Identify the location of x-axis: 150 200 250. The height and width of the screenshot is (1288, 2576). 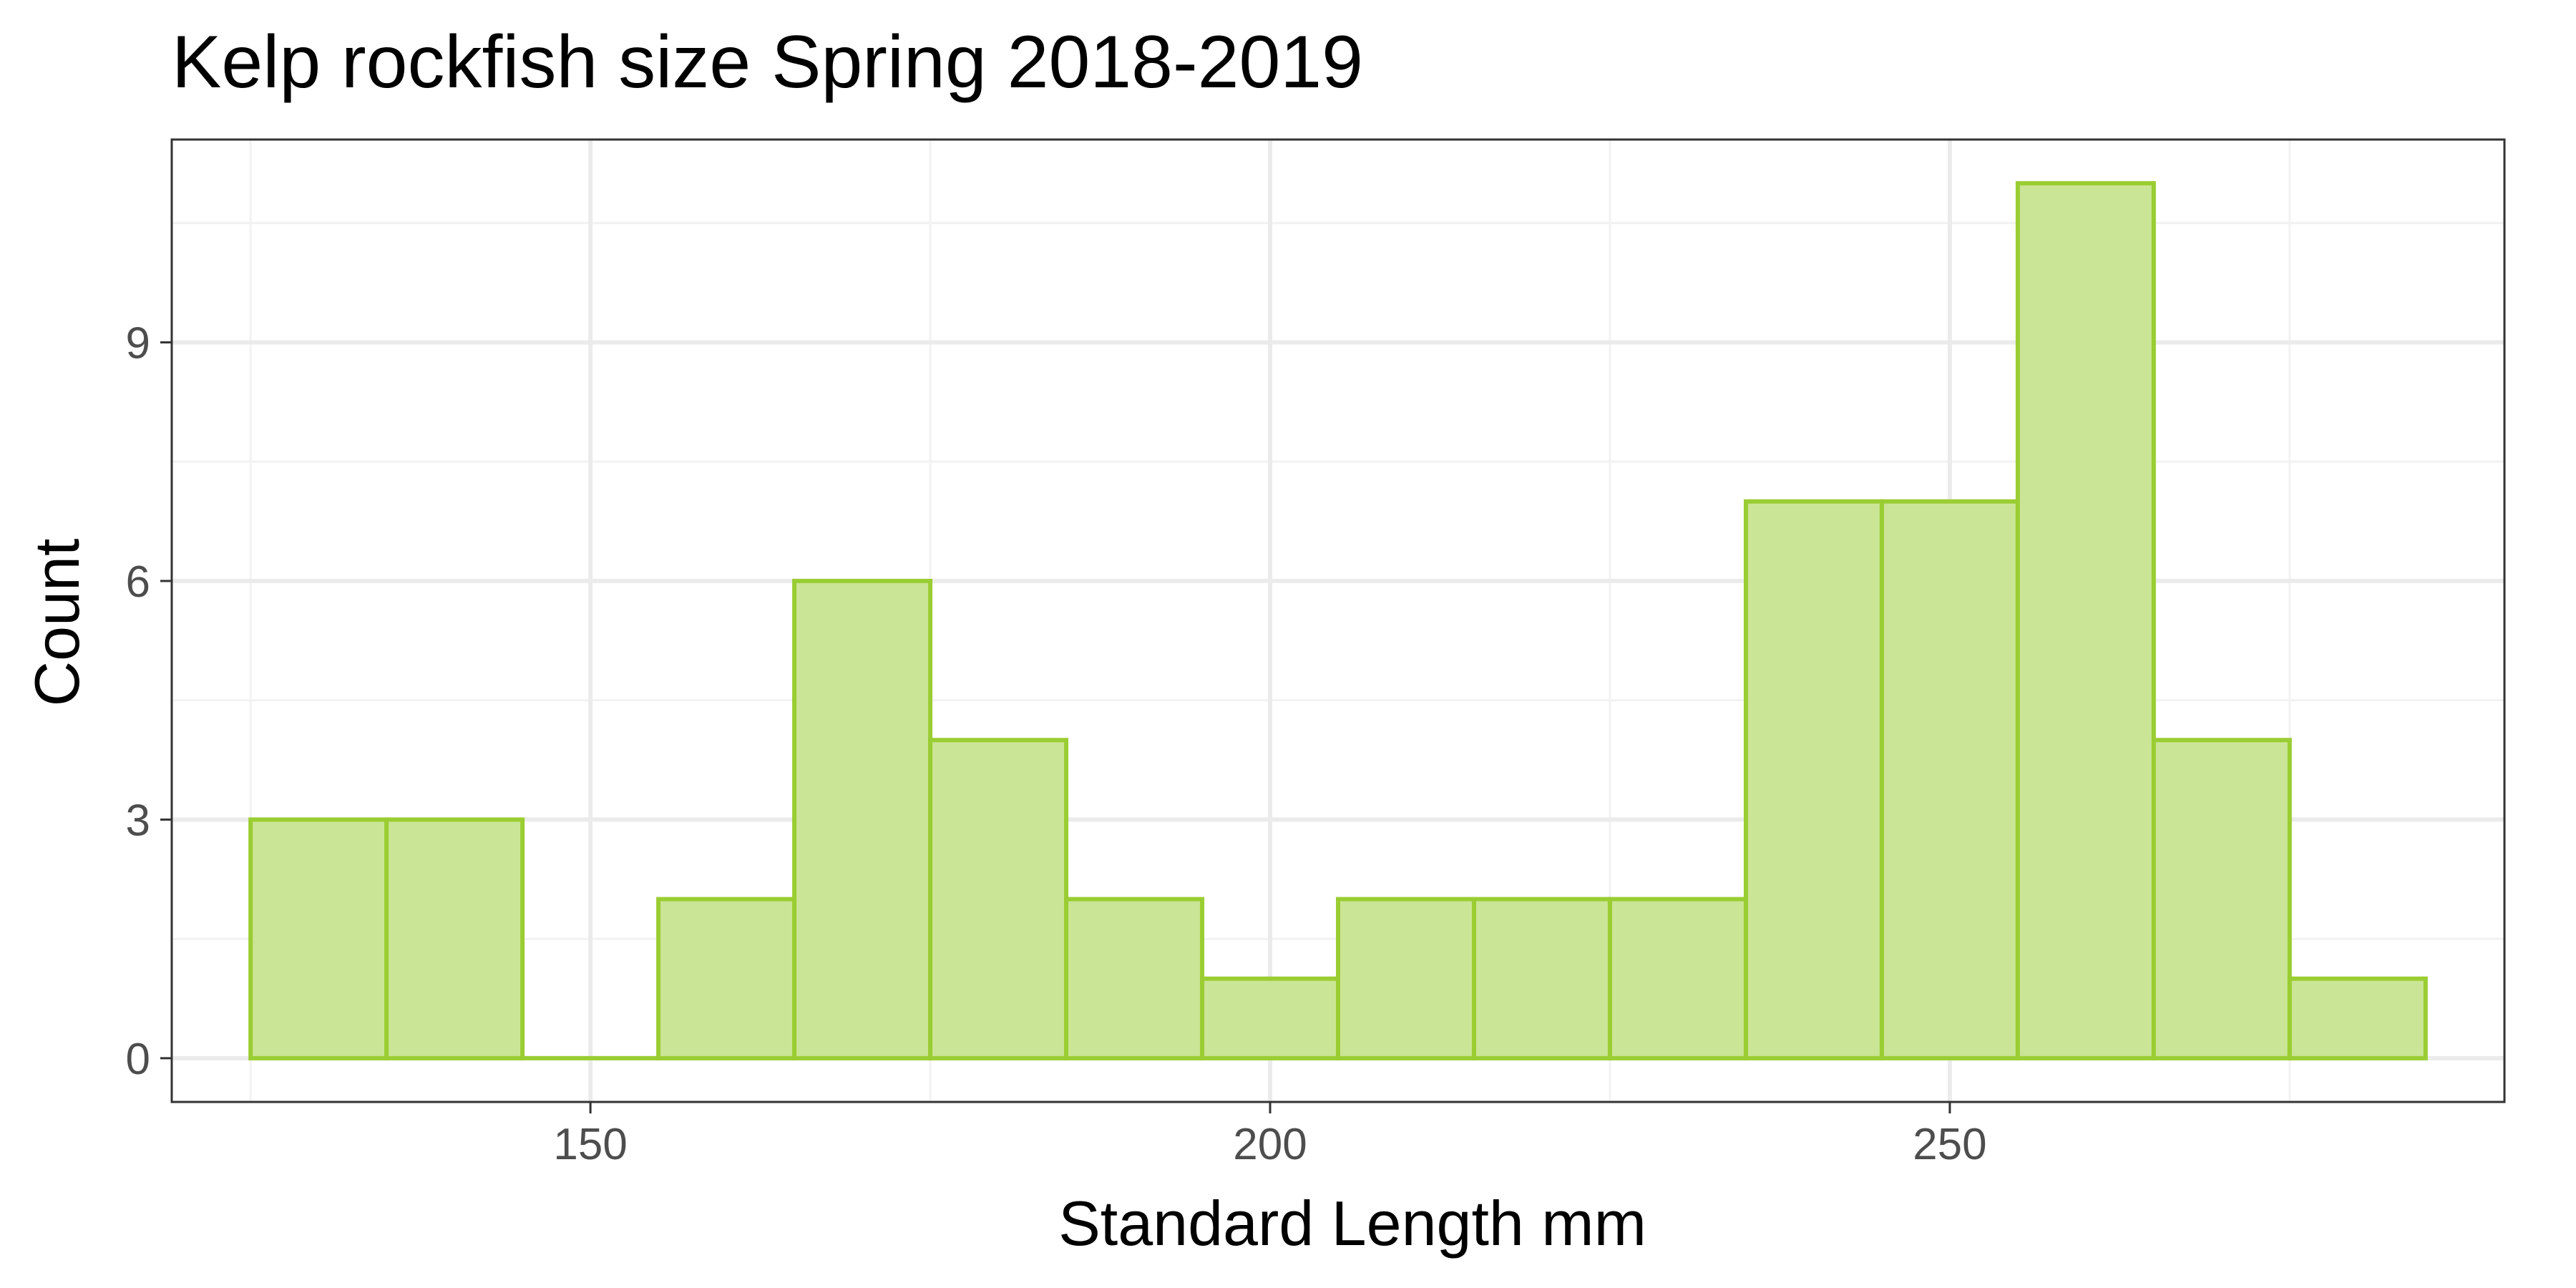
(1270, 1135).